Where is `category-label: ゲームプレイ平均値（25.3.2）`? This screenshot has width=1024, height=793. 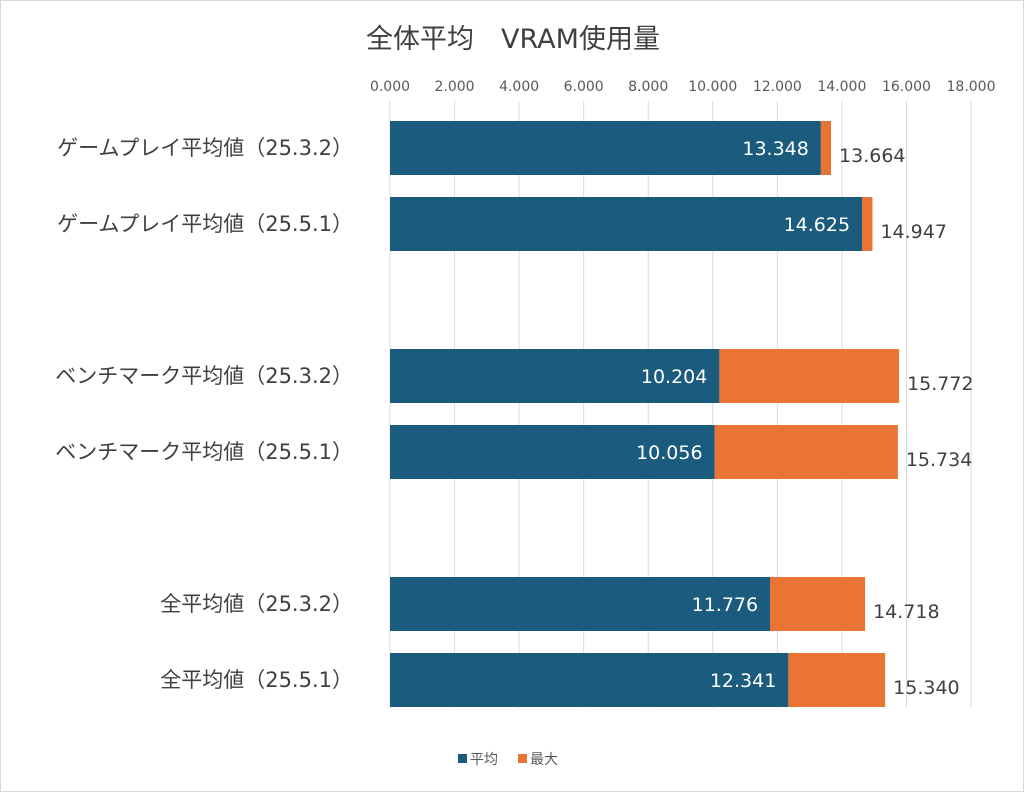 category-label: ゲームプレイ平均値（25.3.2） is located at coordinates (205, 148).